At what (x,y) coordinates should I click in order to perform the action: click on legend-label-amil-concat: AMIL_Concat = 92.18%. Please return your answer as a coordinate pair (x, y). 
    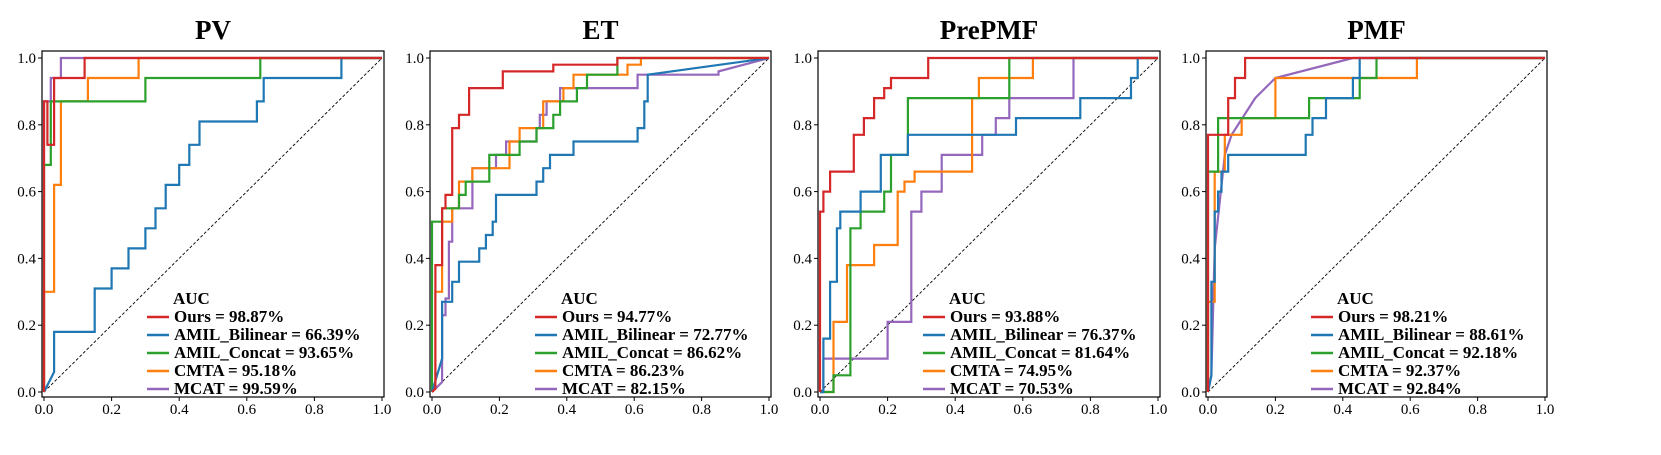
    Looking at the image, I should click on (1428, 352).